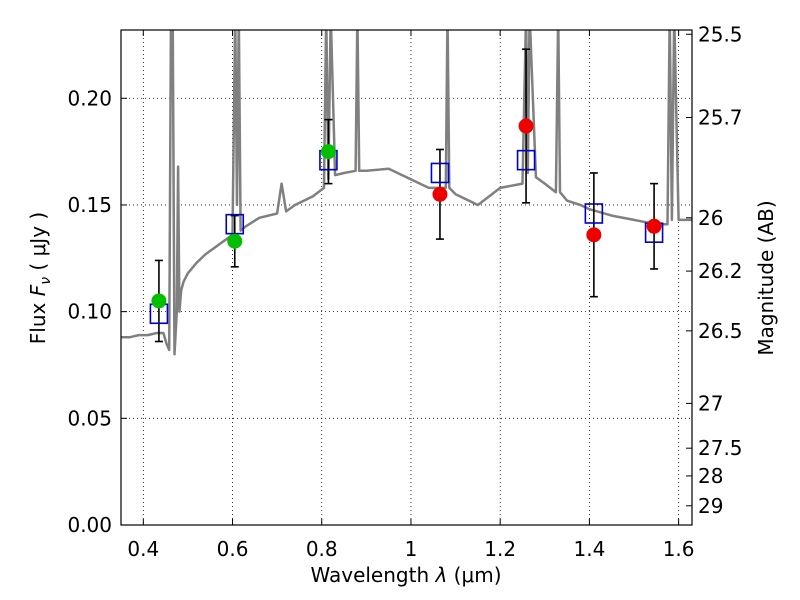 This screenshot has width=800, height=600. What do you see at coordinates (720, 271) in the screenshot?
I see `y2-tick-label: 26.2` at bounding box center [720, 271].